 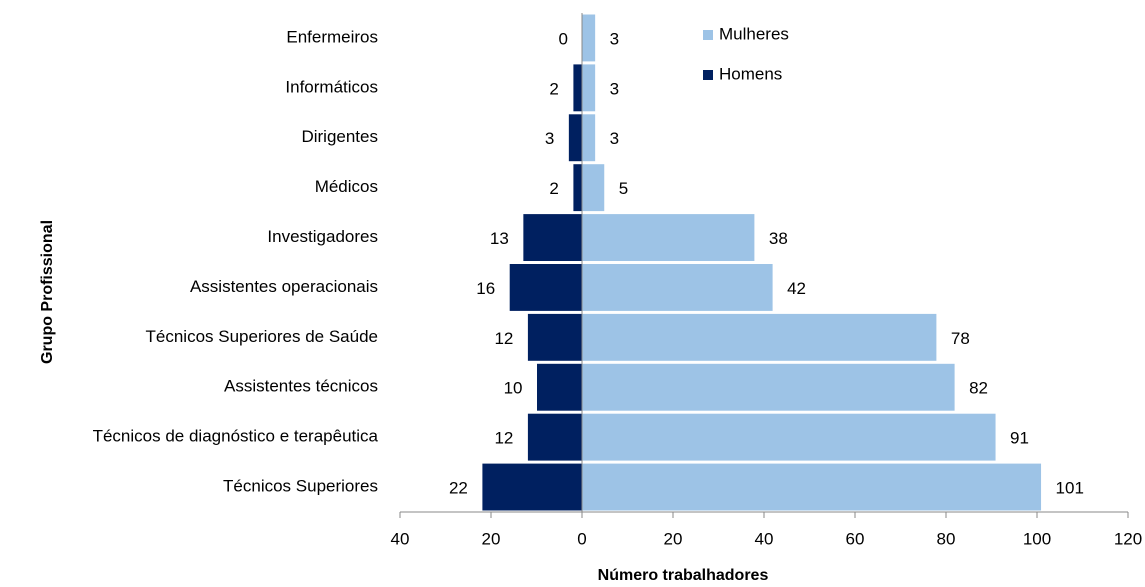 I want to click on y-tick-label: Técnicos de diagnóstico e terapêutica, so click(x=236, y=436).